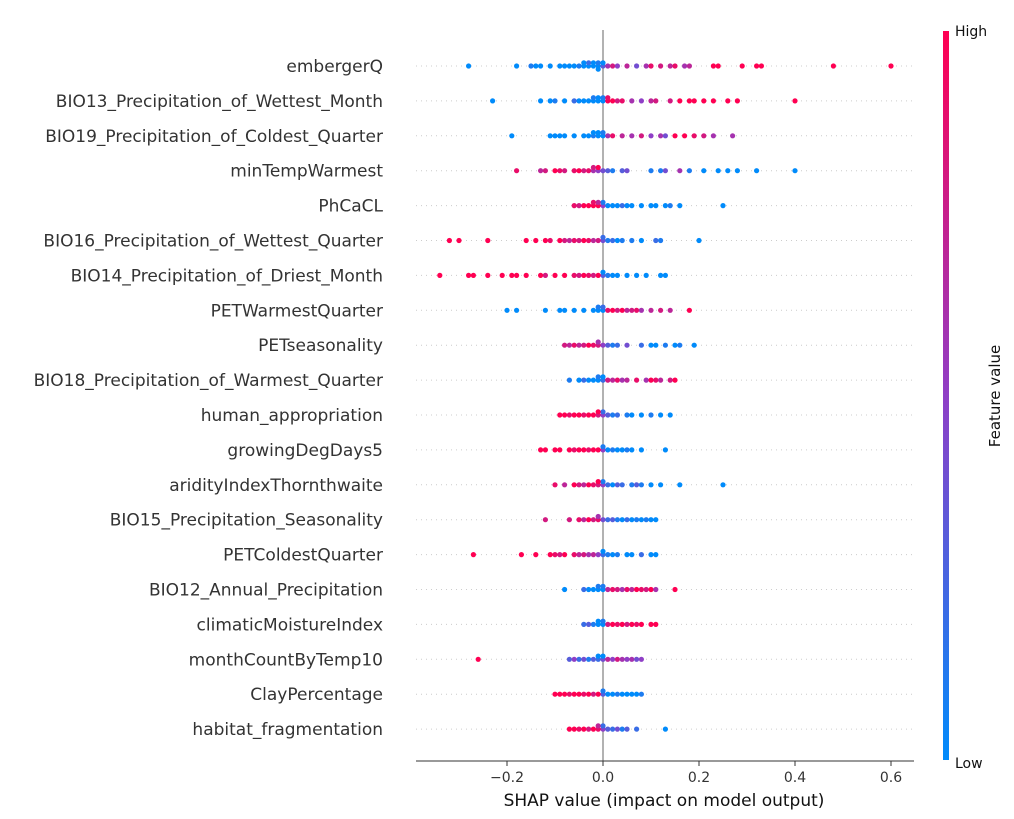 The width and height of the screenshot is (1014, 819). I want to click on feature-label: PETWarmestQuarter, so click(297, 311).